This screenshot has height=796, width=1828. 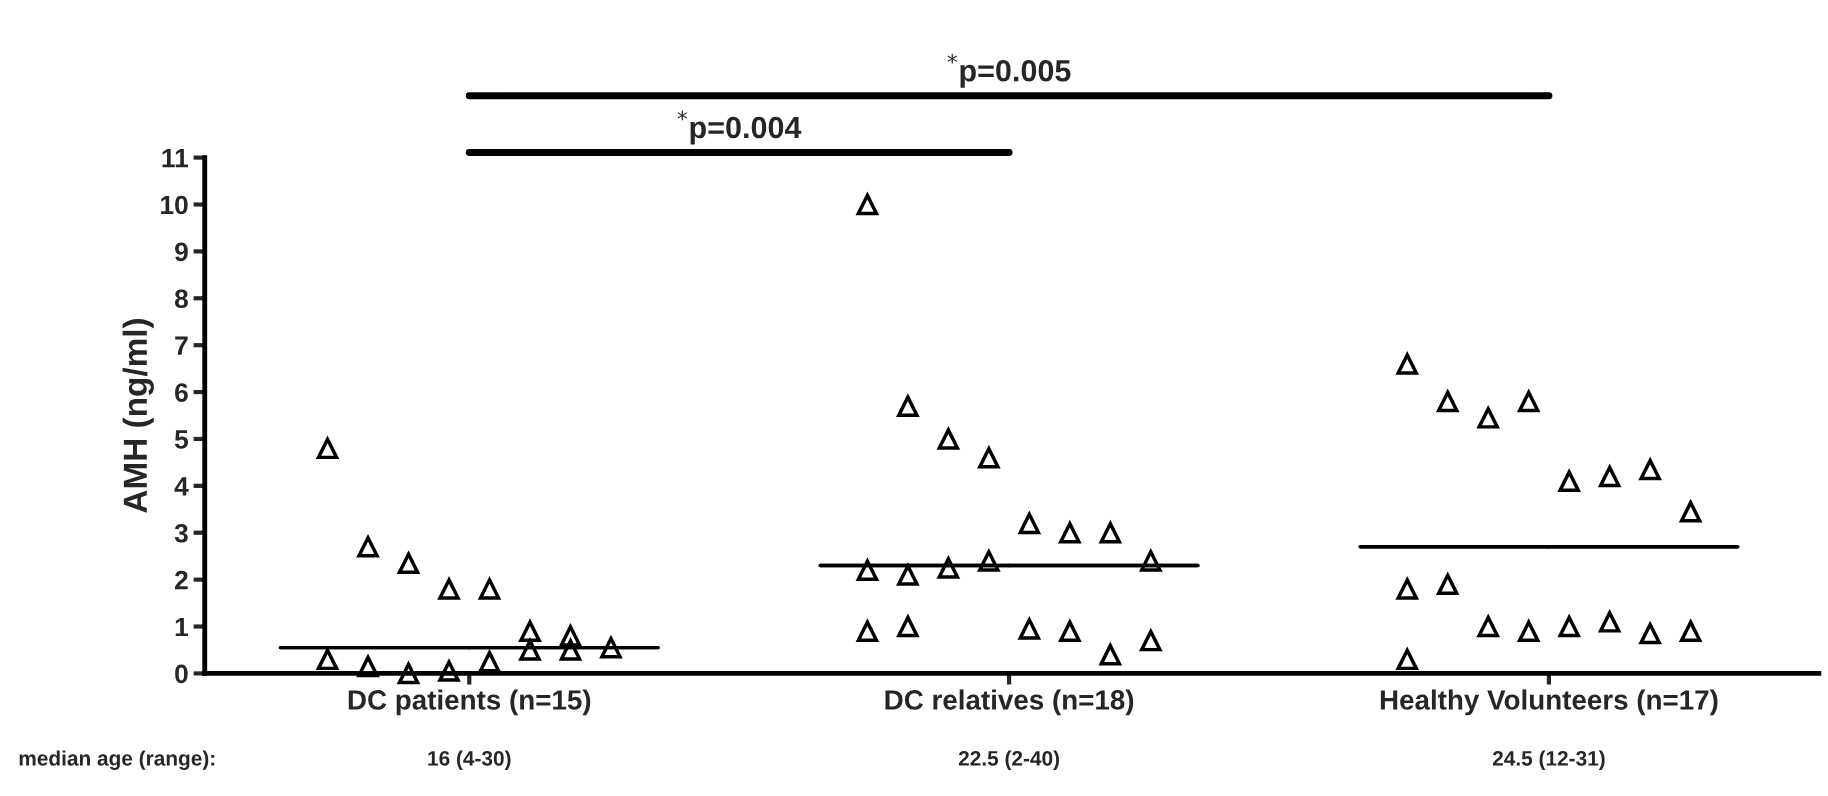 What do you see at coordinates (181, 580) in the screenshot?
I see `y-tick-label: 2` at bounding box center [181, 580].